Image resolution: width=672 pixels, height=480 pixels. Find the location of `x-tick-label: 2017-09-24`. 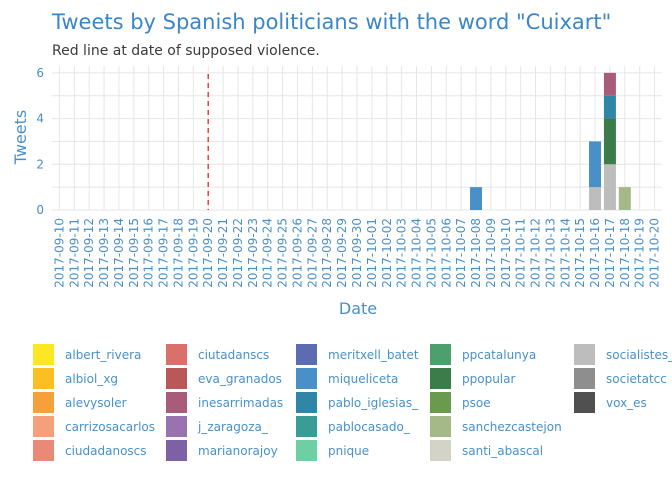

x-tick-label: 2017-09-24 is located at coordinates (268, 253).